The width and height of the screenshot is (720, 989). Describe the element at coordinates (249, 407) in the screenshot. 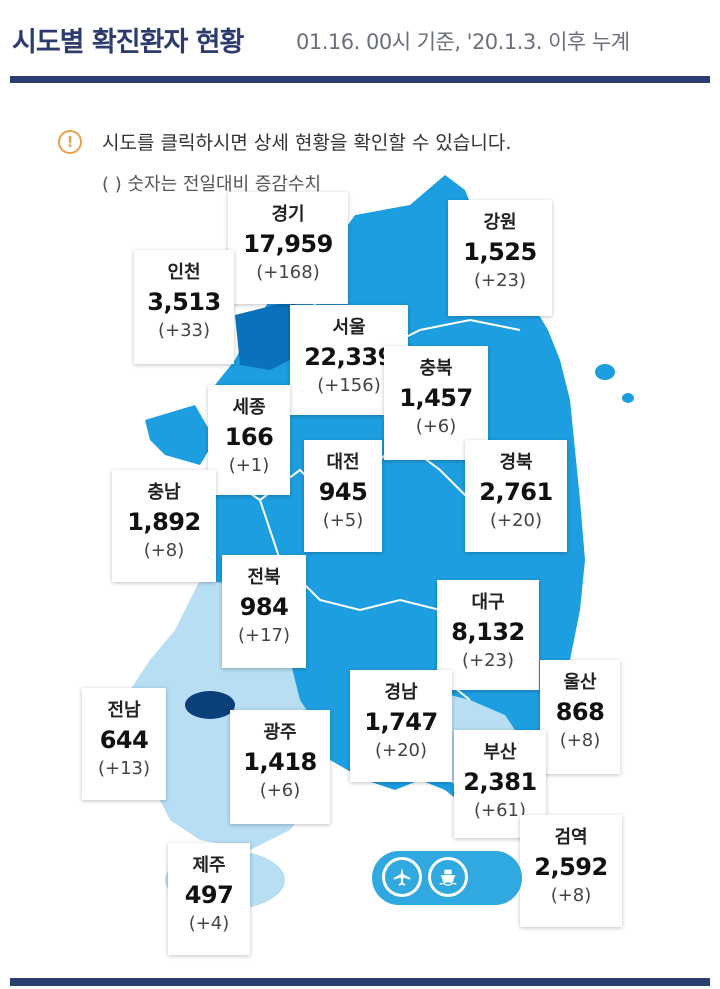

I see `region-name: 세종` at that location.